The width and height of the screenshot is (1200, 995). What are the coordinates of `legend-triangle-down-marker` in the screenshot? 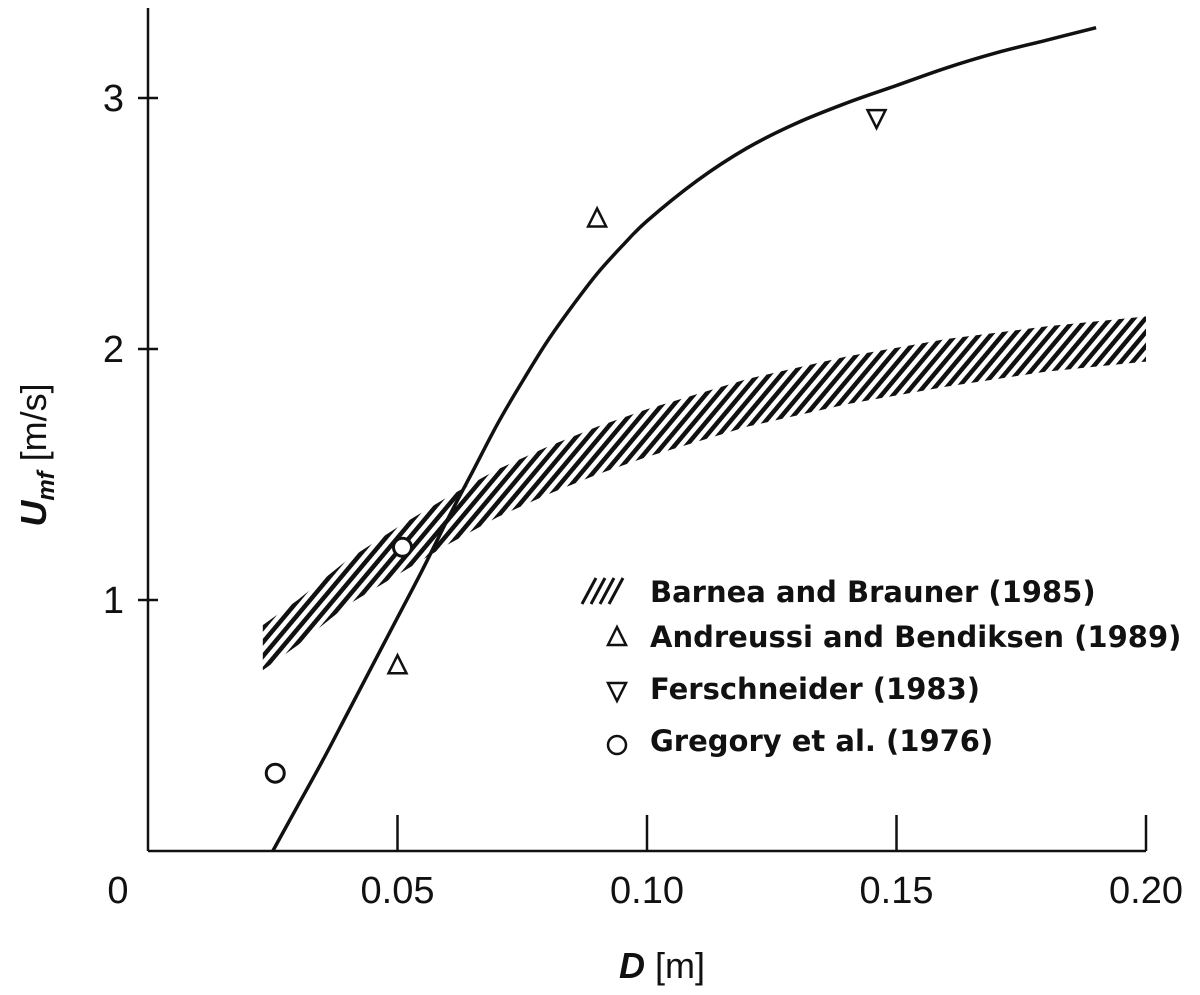 It's located at (617, 692).